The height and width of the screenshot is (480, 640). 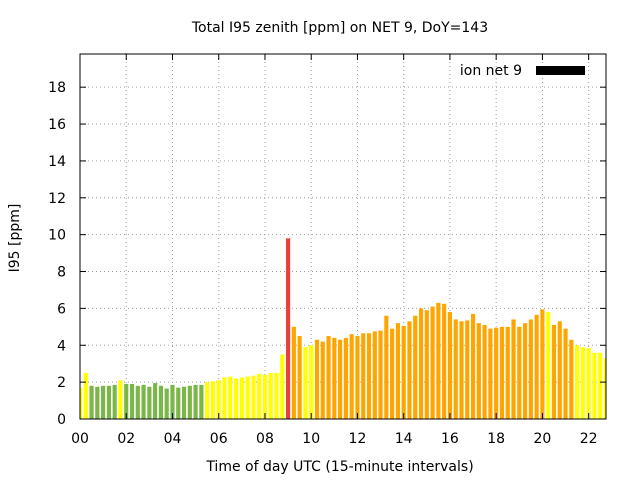 I want to click on y-tick-label: 4, so click(x=61, y=346).